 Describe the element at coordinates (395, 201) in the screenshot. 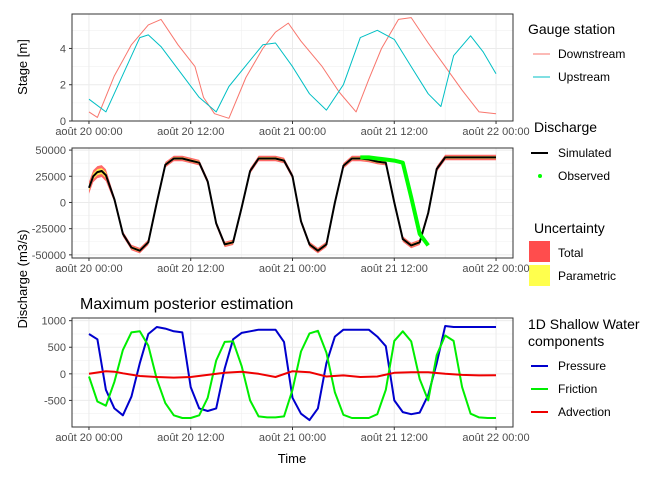

I see `series-observed` at that location.